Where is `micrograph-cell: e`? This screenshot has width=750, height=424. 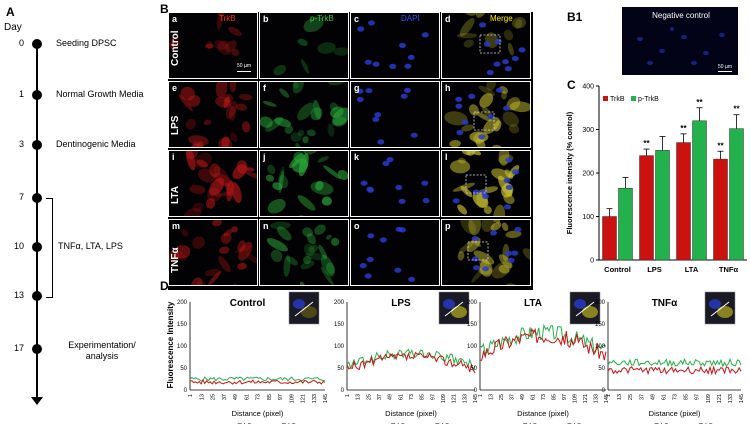 micrograph-cell: e is located at coordinates (213, 114).